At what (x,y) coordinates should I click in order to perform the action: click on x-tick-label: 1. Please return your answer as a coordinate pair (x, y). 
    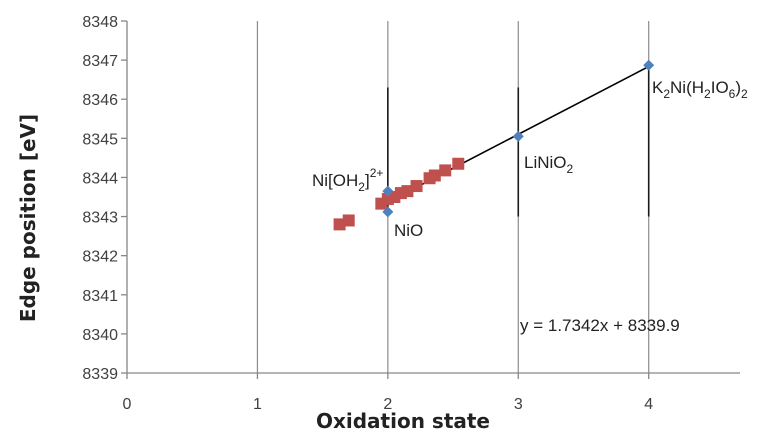
    Looking at the image, I should click on (257, 404).